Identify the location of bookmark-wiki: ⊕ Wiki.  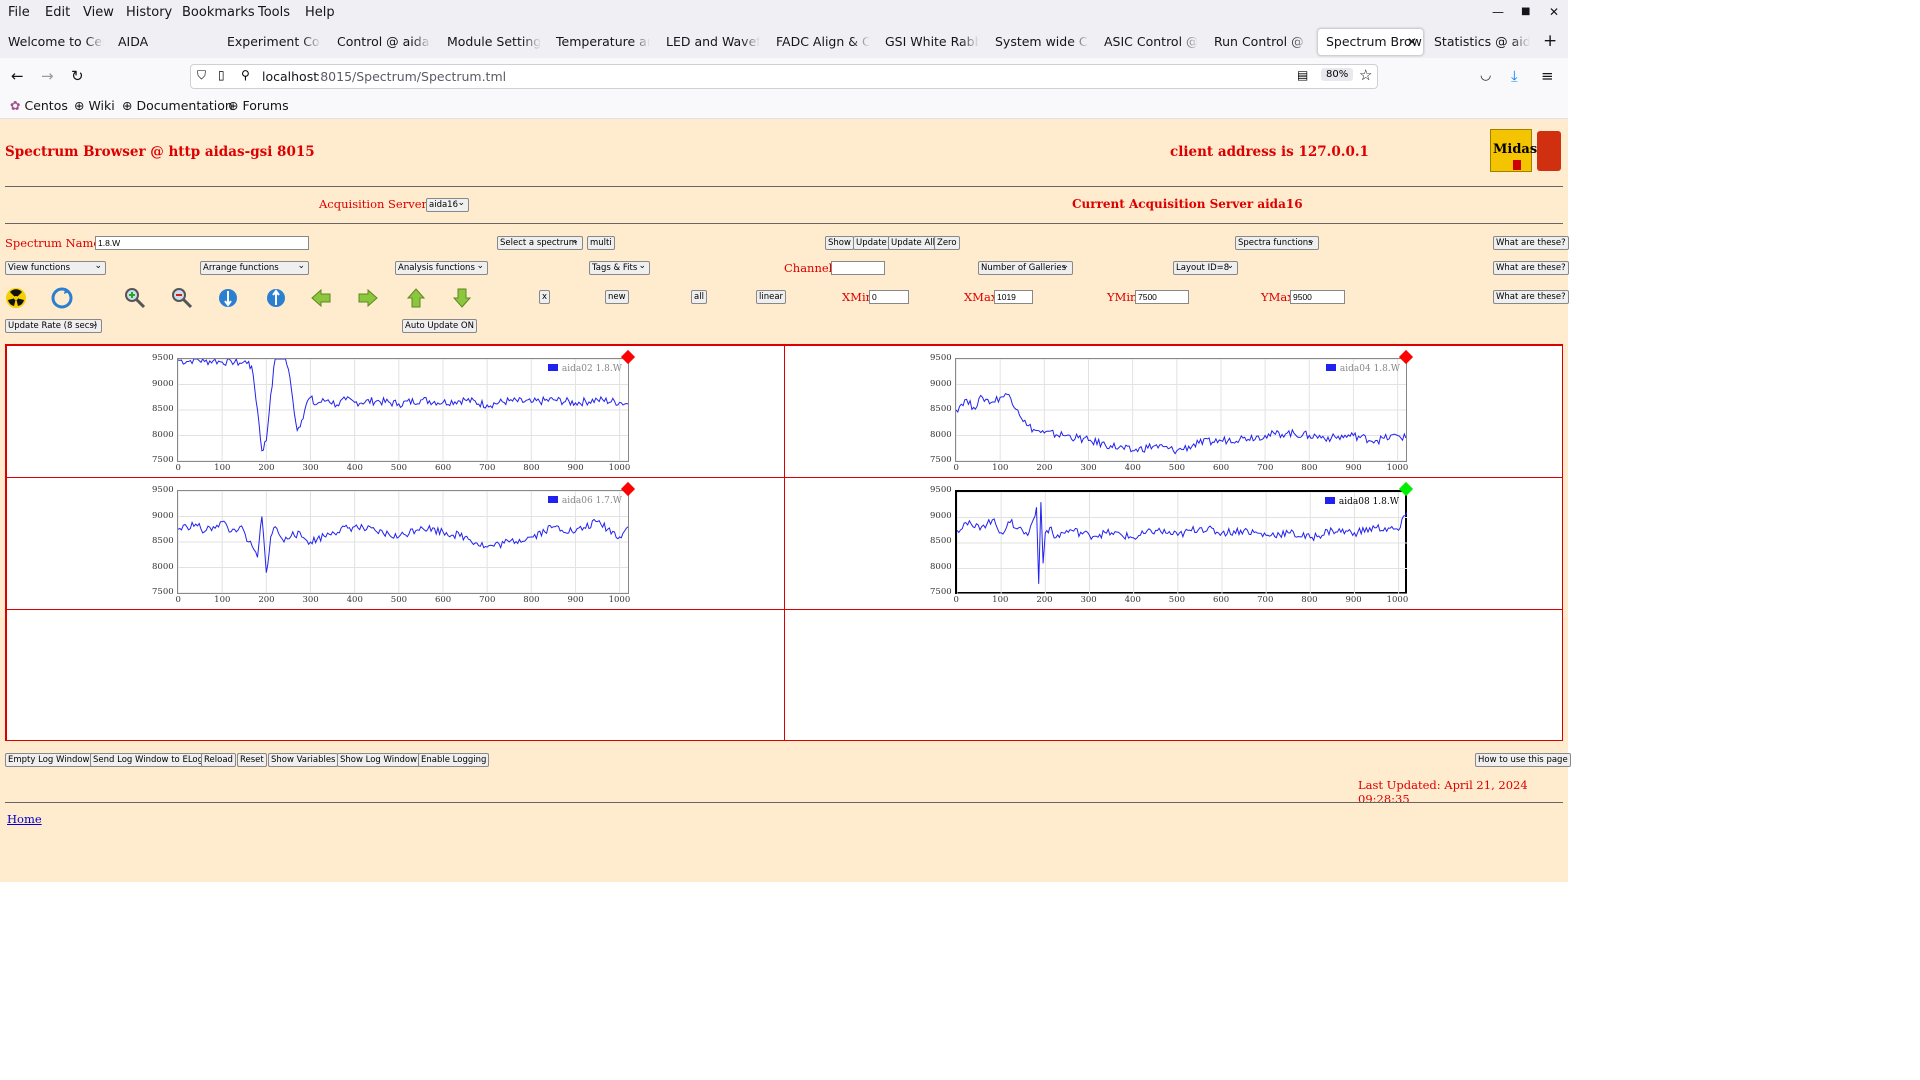
(94, 105).